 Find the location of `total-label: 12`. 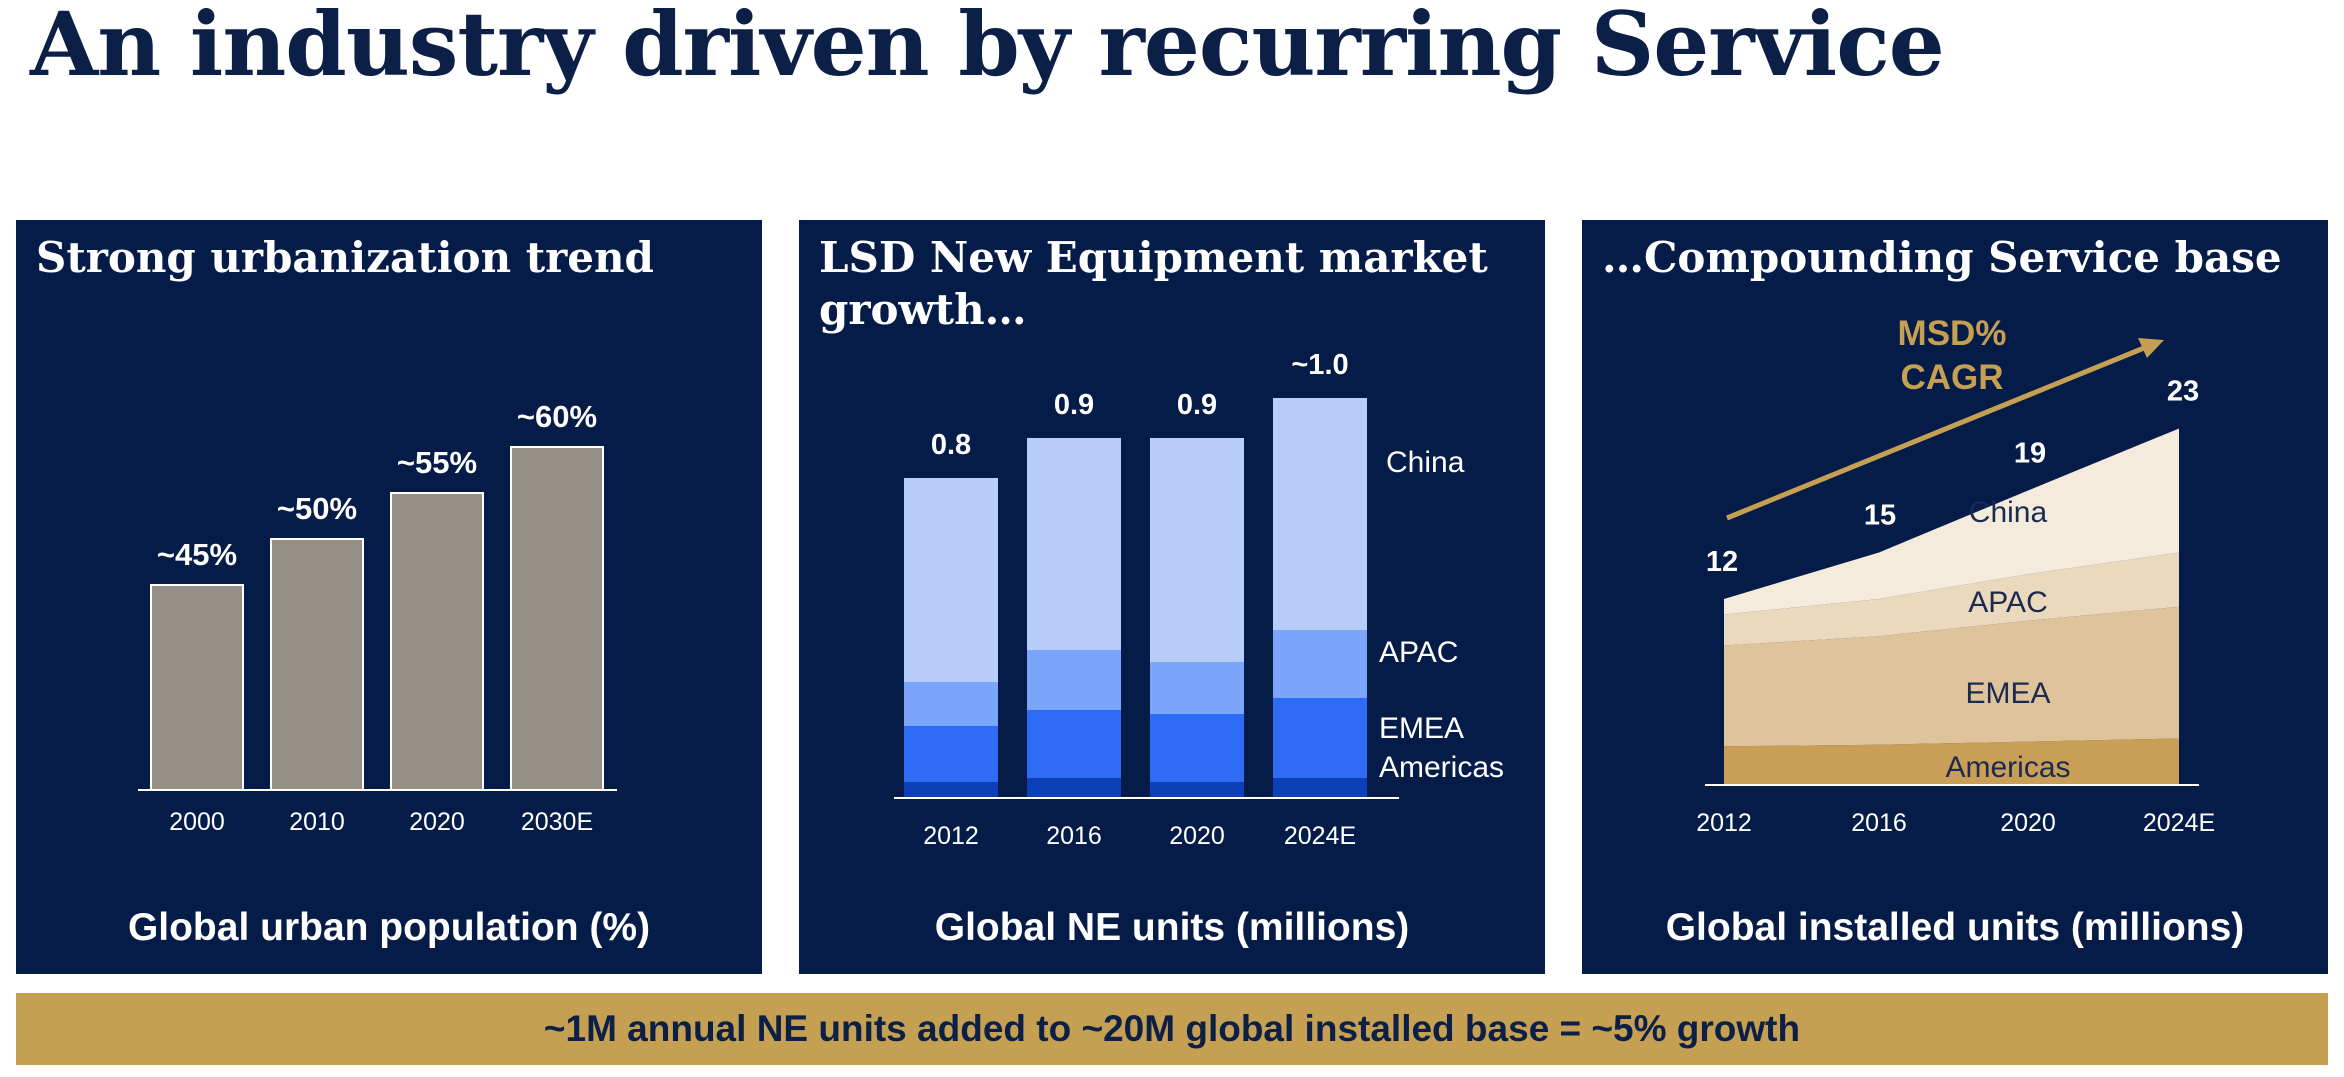

total-label: 12 is located at coordinates (1722, 562).